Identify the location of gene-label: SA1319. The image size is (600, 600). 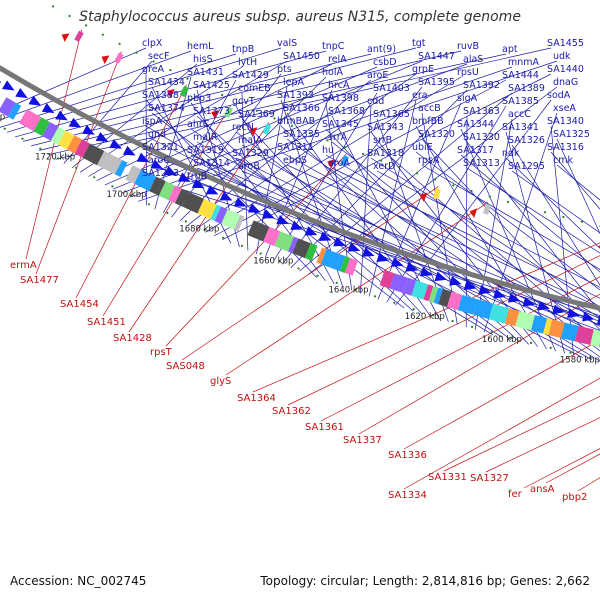
(205, 150).